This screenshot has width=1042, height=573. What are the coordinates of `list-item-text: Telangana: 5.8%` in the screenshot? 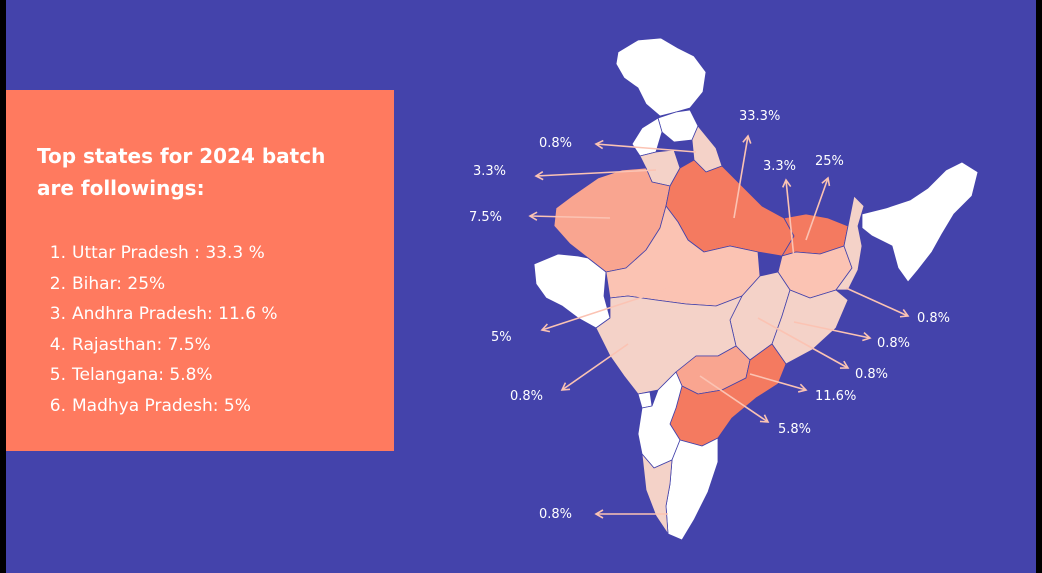 It's located at (142, 375).